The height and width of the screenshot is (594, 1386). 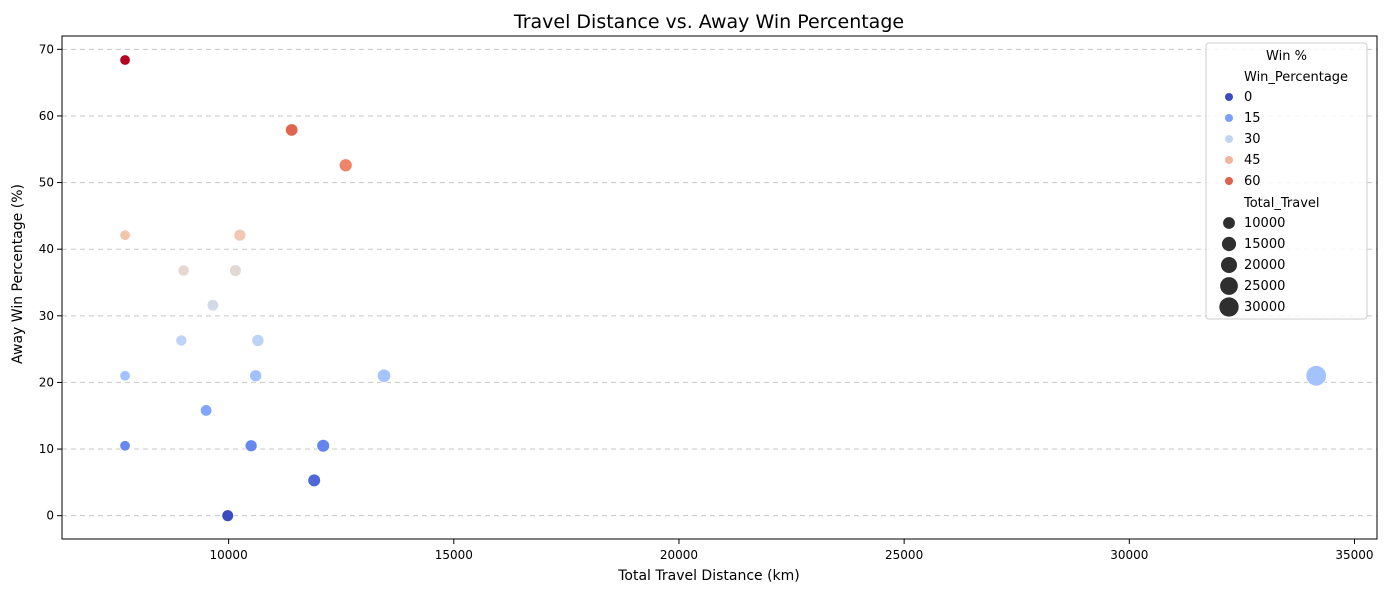 I want to click on y-axis-label: Away Win Percentage (%), so click(x=18, y=274).